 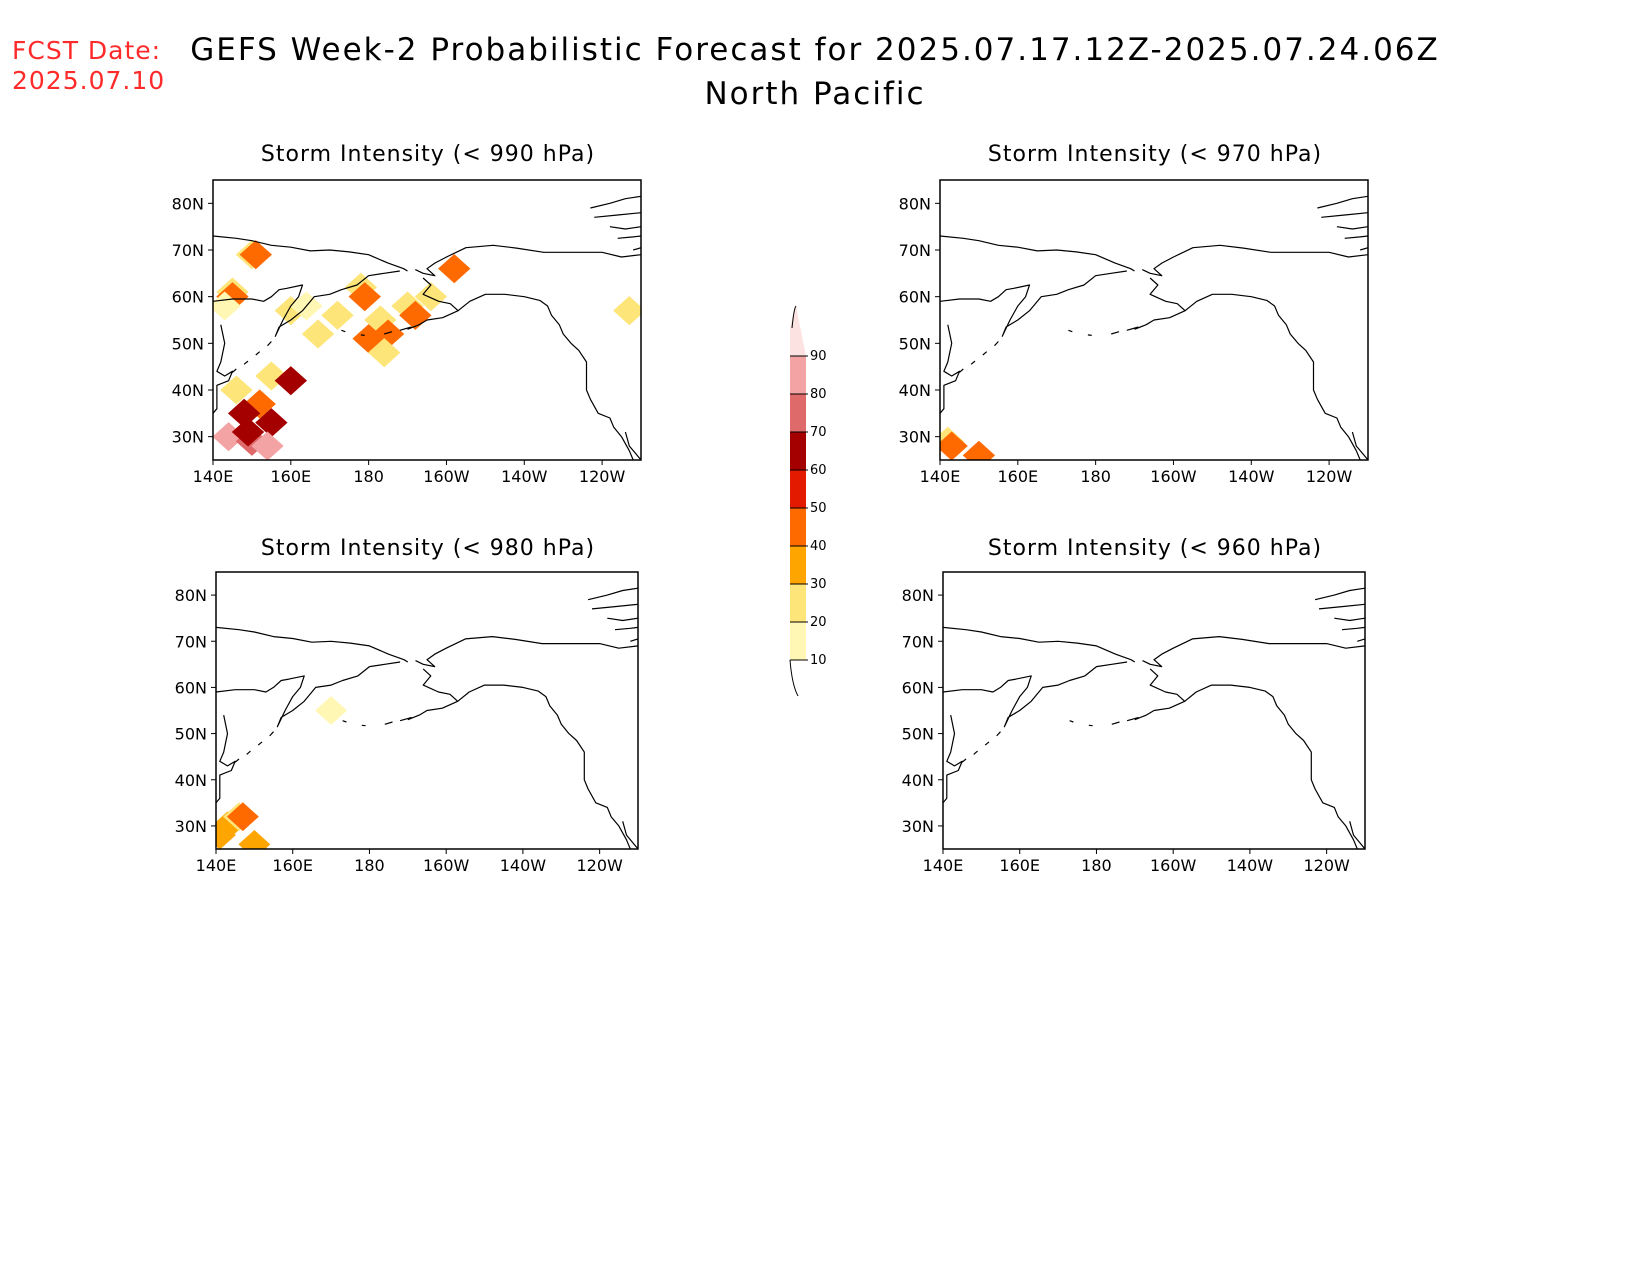 What do you see at coordinates (818, 584) in the screenshot?
I see `colorbar-label: 30` at bounding box center [818, 584].